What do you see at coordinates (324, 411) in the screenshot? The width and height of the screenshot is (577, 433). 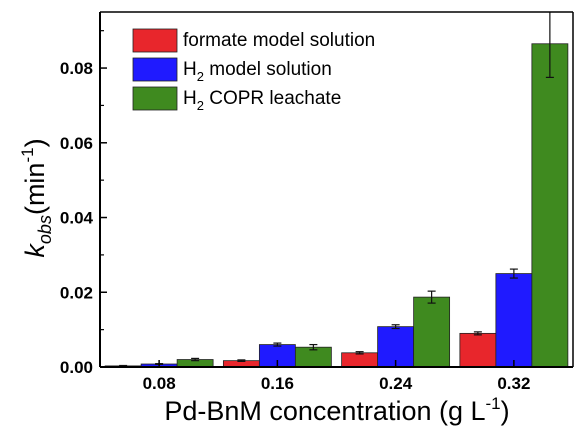 I see `x-axis-title-main: Pd-BnM concentration (g L` at bounding box center [324, 411].